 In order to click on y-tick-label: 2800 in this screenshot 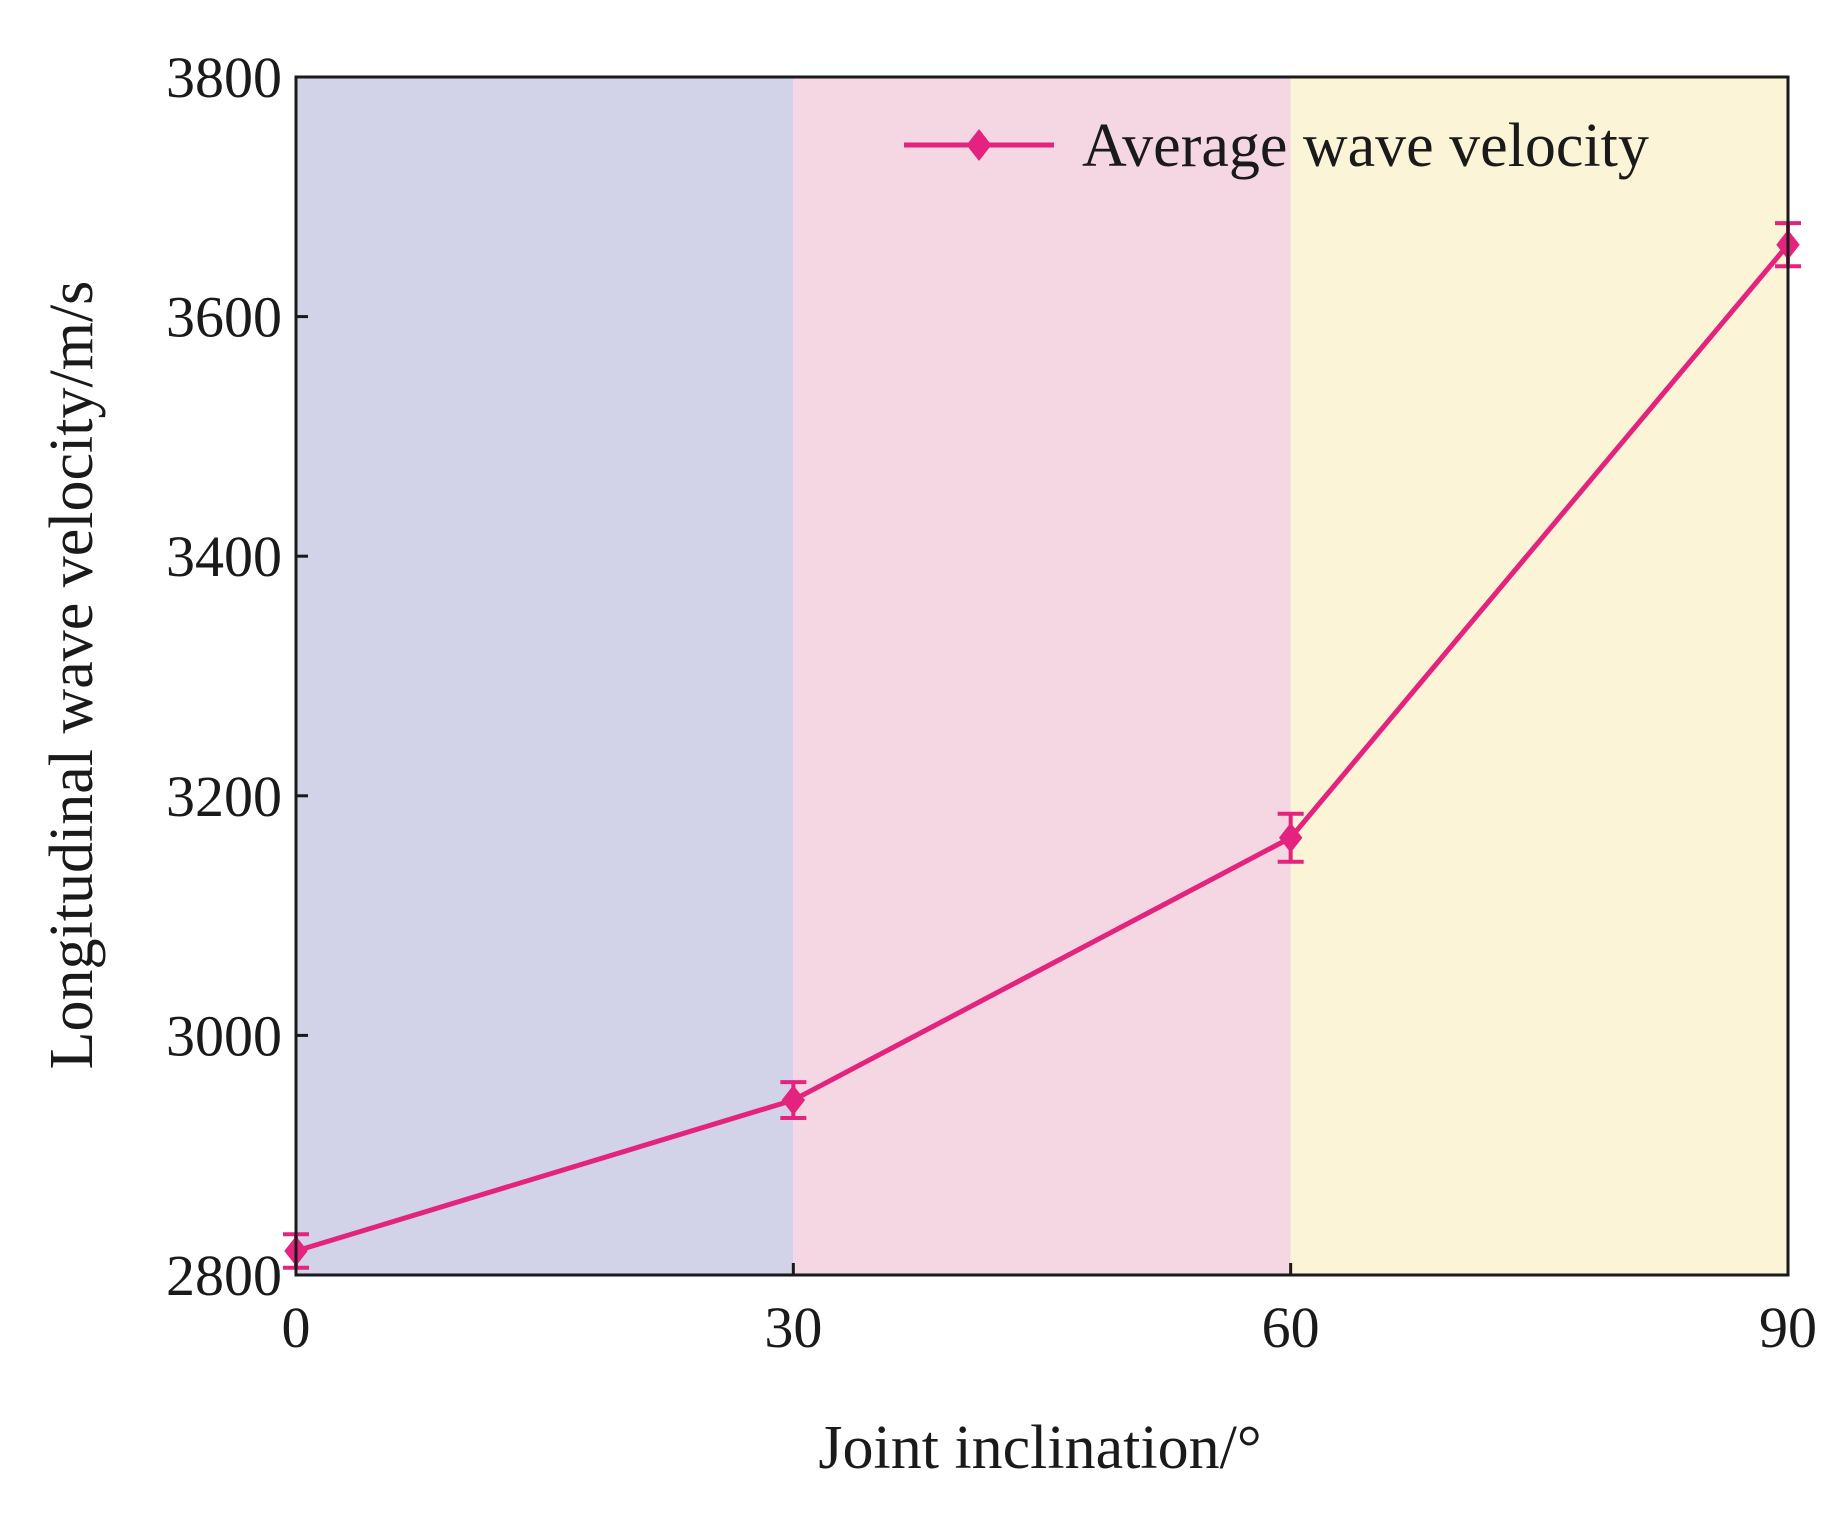, I will do `click(224, 1275)`.